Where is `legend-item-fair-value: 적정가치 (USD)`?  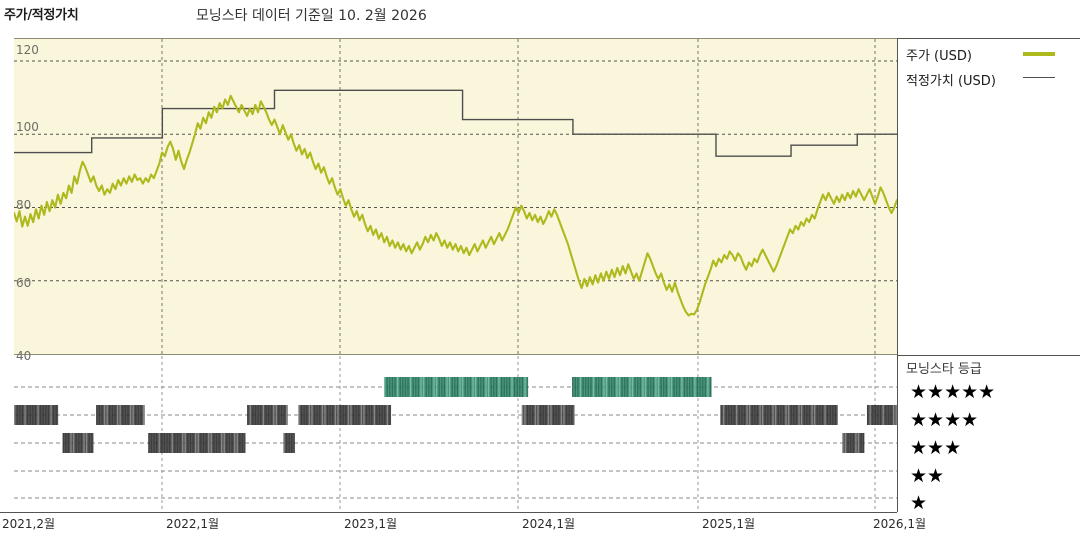 legend-item-fair-value: 적정가치 (USD) is located at coordinates (951, 79).